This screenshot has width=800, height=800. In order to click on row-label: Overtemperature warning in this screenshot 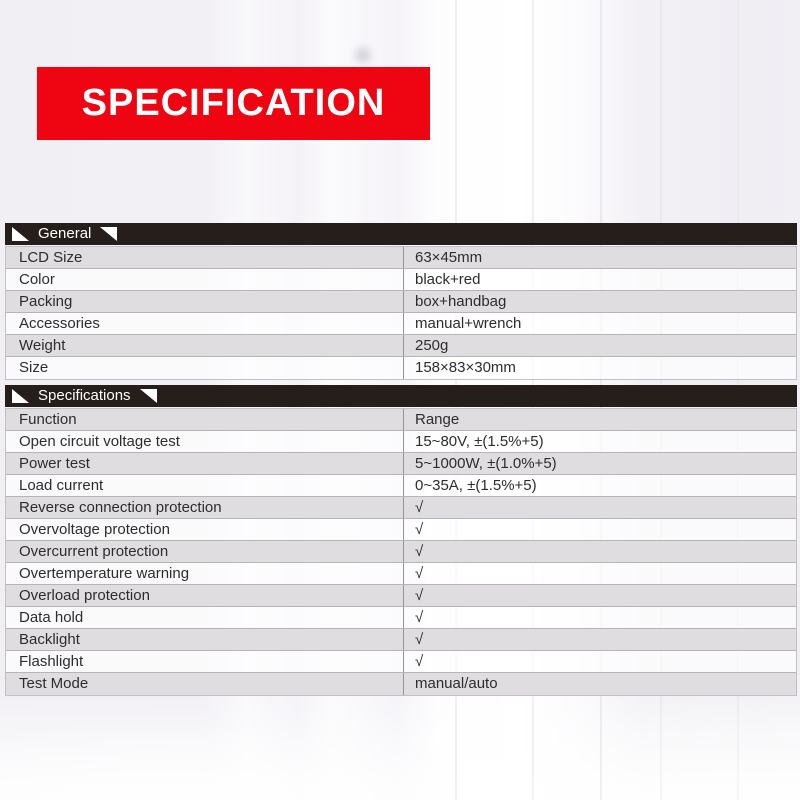, I will do `click(205, 573)`.